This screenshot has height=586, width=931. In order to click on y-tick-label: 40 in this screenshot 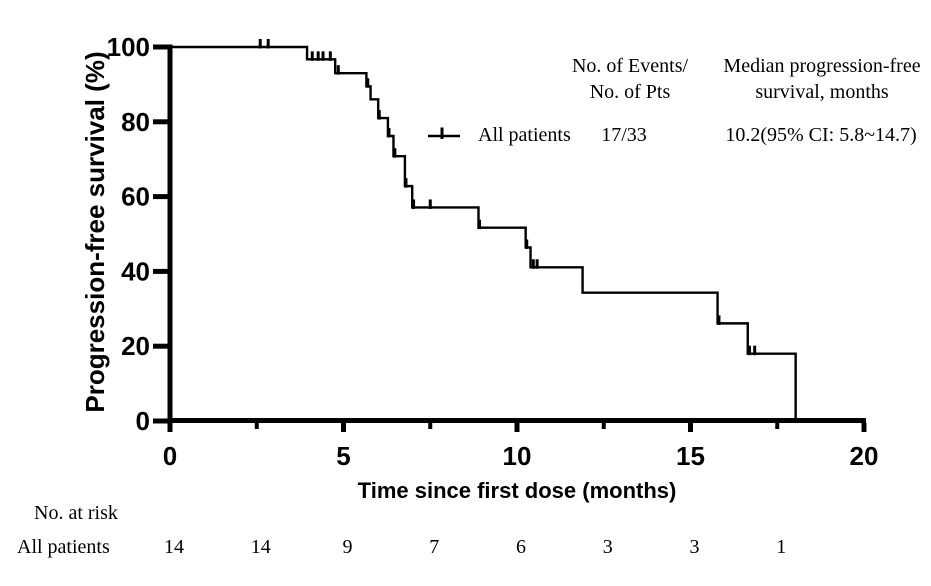, I will do `click(135, 271)`.